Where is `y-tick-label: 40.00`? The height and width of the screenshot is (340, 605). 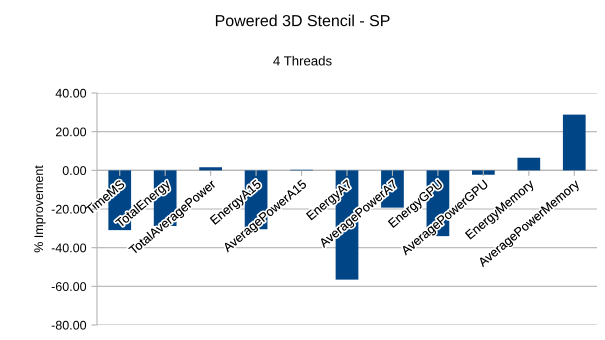 y-tick-label: 40.00 is located at coordinates (71, 93).